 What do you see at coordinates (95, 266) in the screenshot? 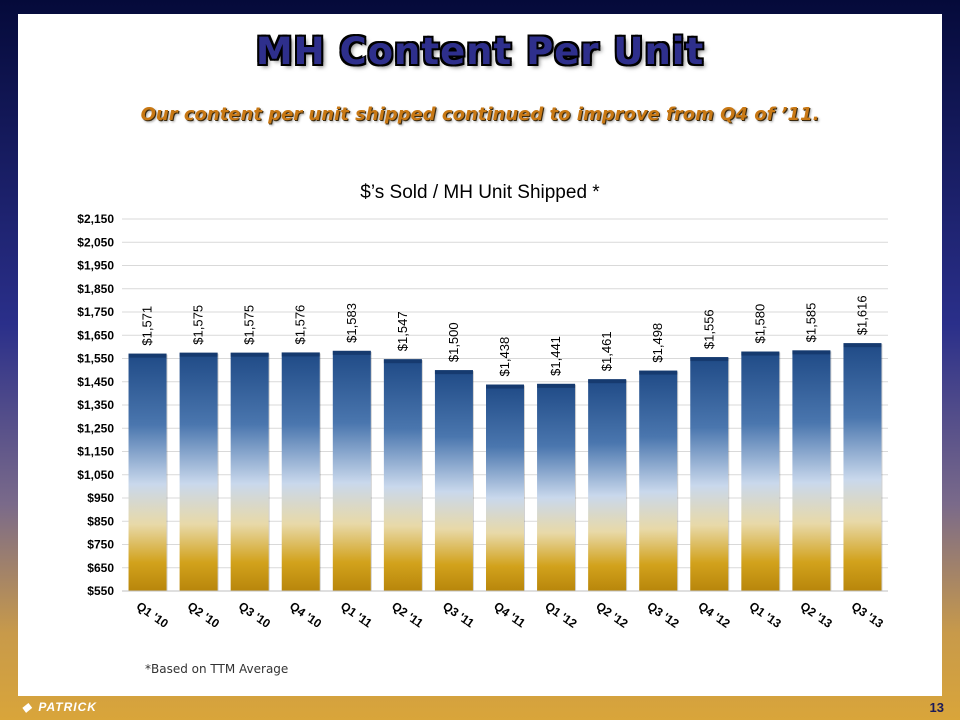
I see `y-tick-label: $1,950` at bounding box center [95, 266].